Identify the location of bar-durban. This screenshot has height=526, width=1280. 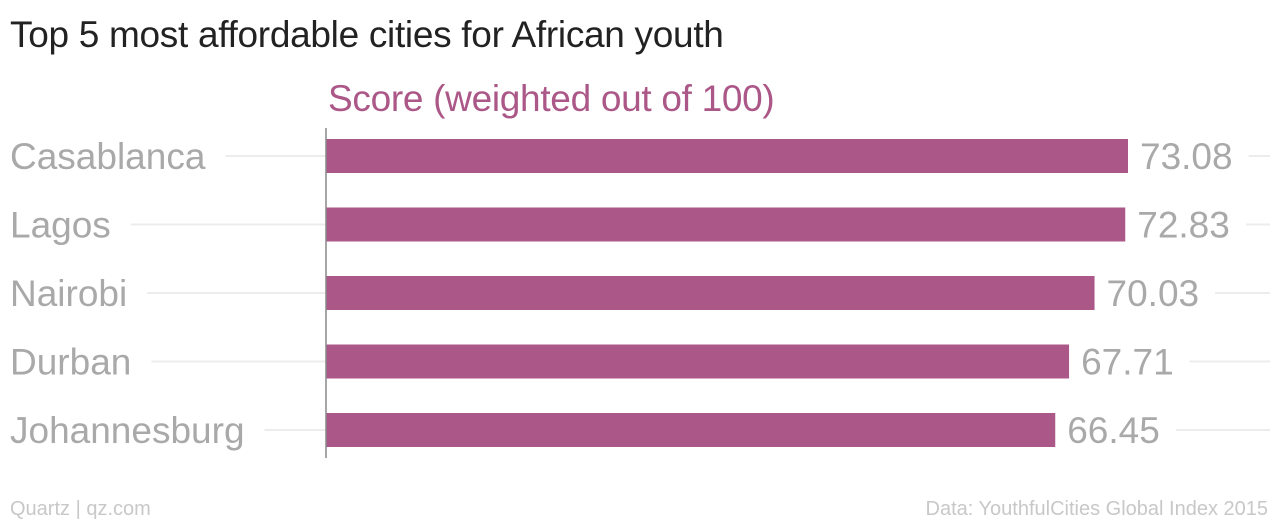
(698, 361).